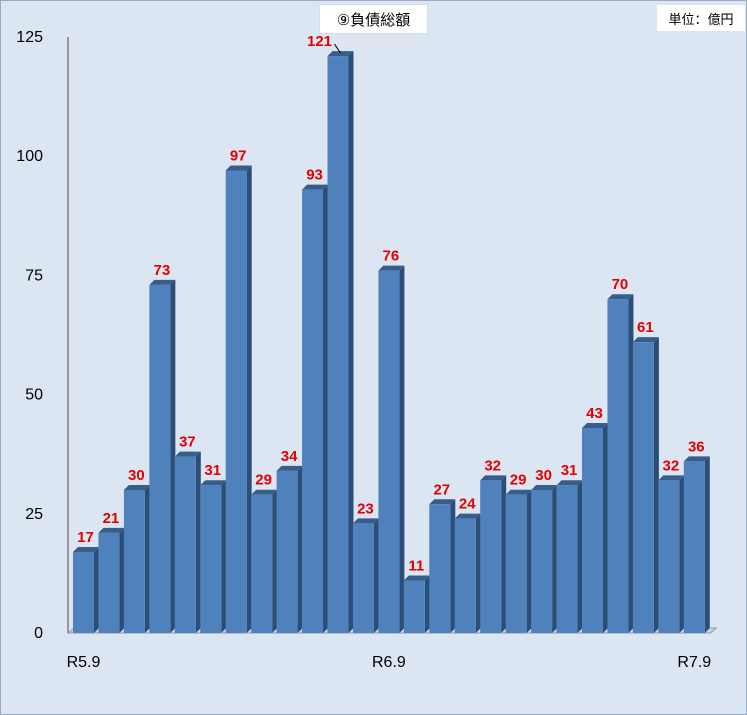 The image size is (747, 715). Describe the element at coordinates (694, 662) in the screenshot. I see `x-tick-label: R7.9` at that location.